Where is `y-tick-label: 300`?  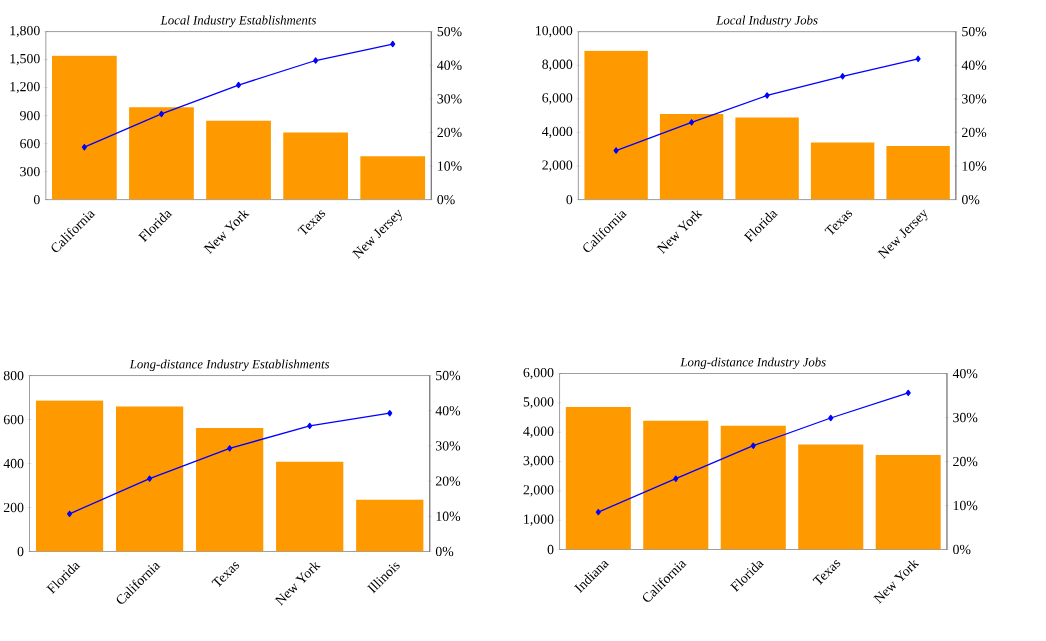 y-tick-label: 300 is located at coordinates (30, 171).